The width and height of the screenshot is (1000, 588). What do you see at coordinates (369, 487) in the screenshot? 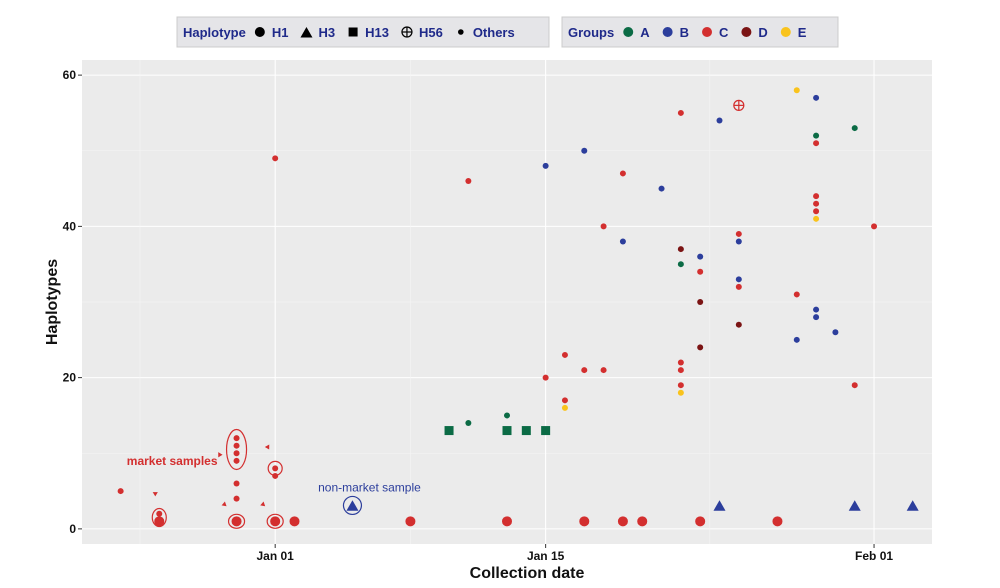
I see `annotation-non-market-sample: non-market sample` at bounding box center [369, 487].